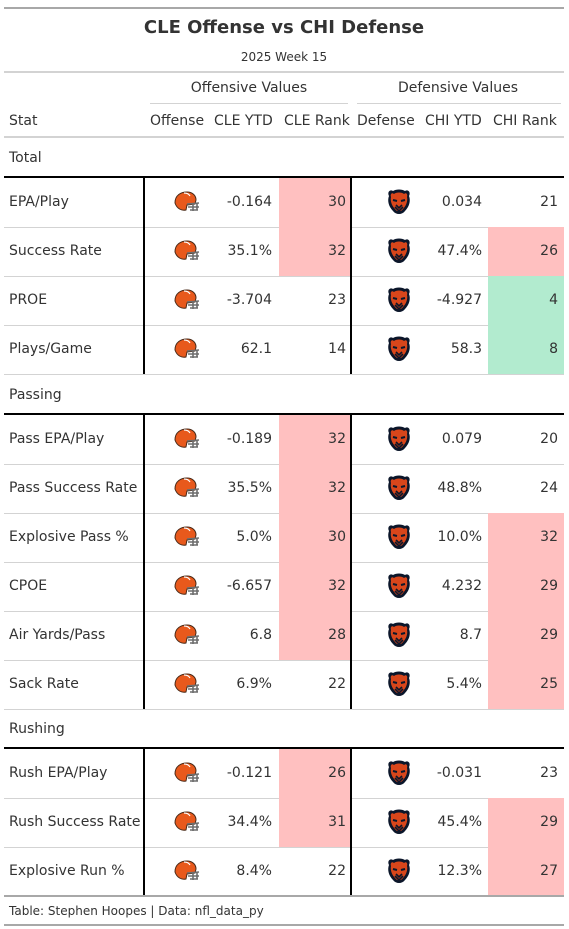  What do you see at coordinates (284, 872) in the screenshot?
I see `table-row: Explosive Run % 8.4% 22 12.3% 27` at bounding box center [284, 872].